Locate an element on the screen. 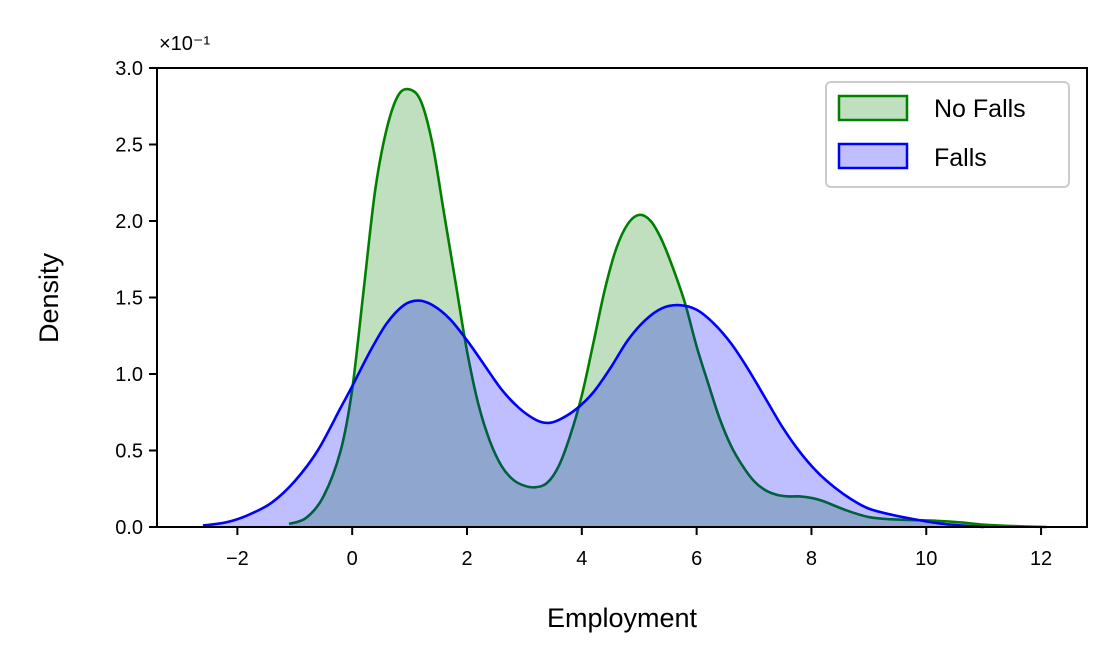  x-axis: −2 0 2 4 6 8 10 12 is located at coordinates (639, 548).